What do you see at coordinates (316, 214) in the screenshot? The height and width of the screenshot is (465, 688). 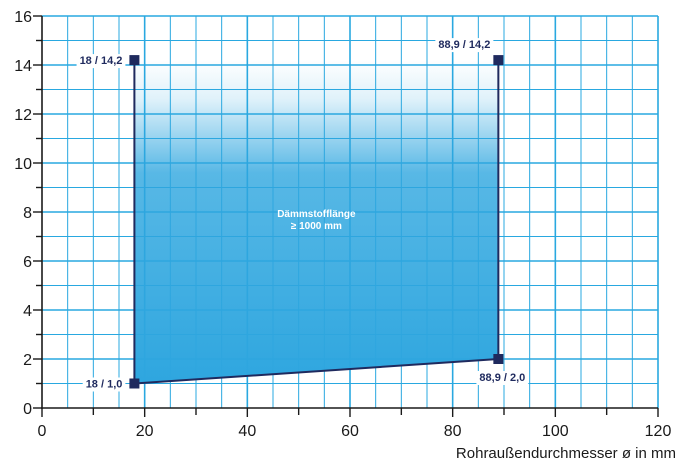 I see `region-label: Dämmstofflänge` at bounding box center [316, 214].